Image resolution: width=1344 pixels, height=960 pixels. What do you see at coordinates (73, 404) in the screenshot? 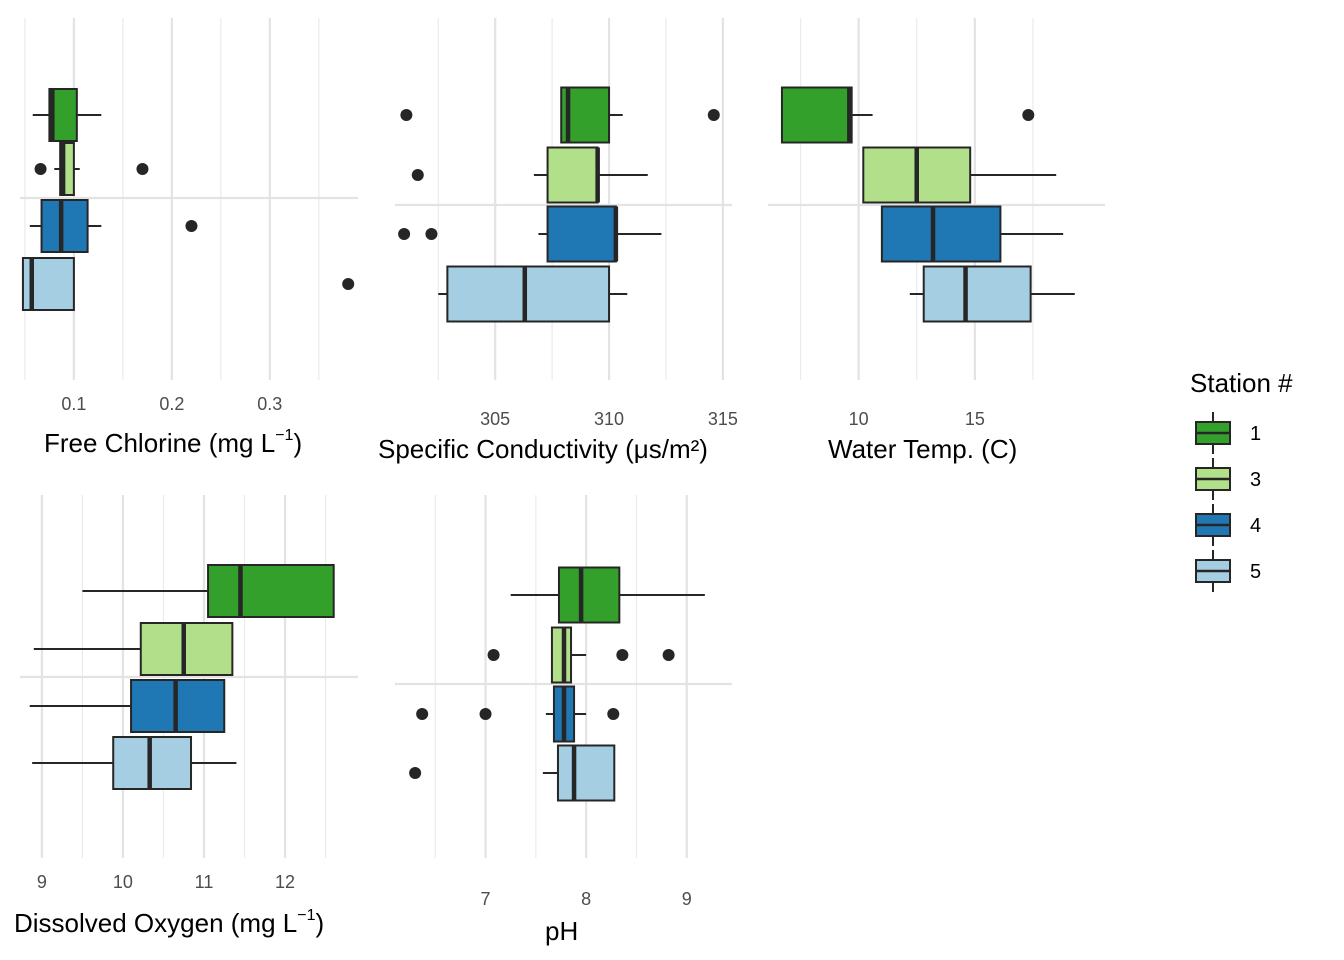
I see `tick-label: 0.1` at bounding box center [73, 404].